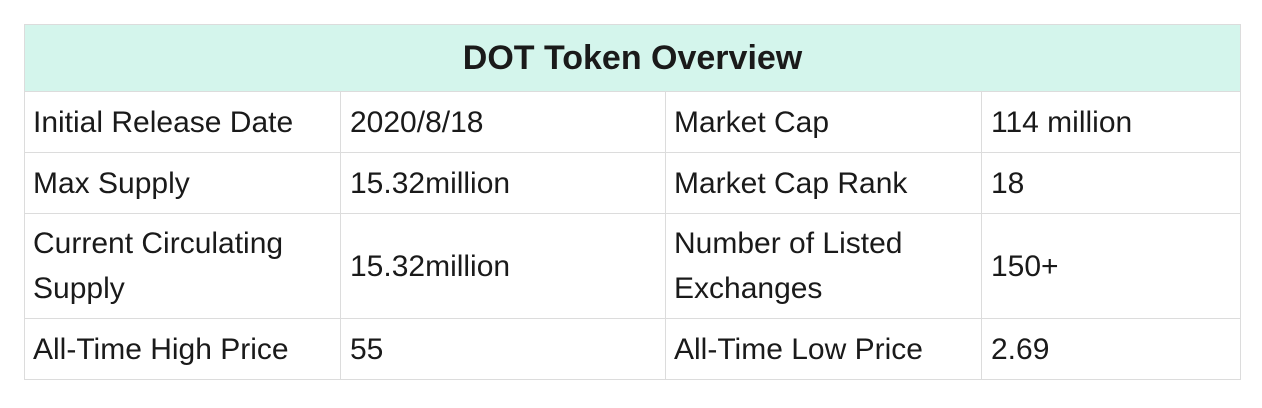  What do you see at coordinates (823, 349) in the screenshot?
I see `row-label: All-Time Low Price` at bounding box center [823, 349].